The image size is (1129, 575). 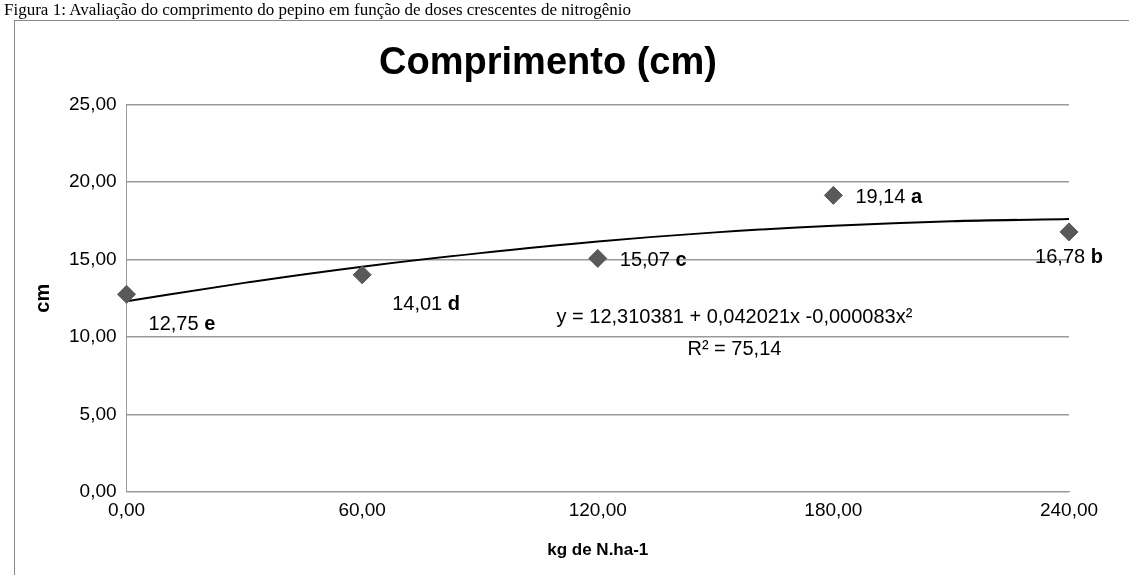 I want to click on x-tick-label: 0,00, so click(x=127, y=510).